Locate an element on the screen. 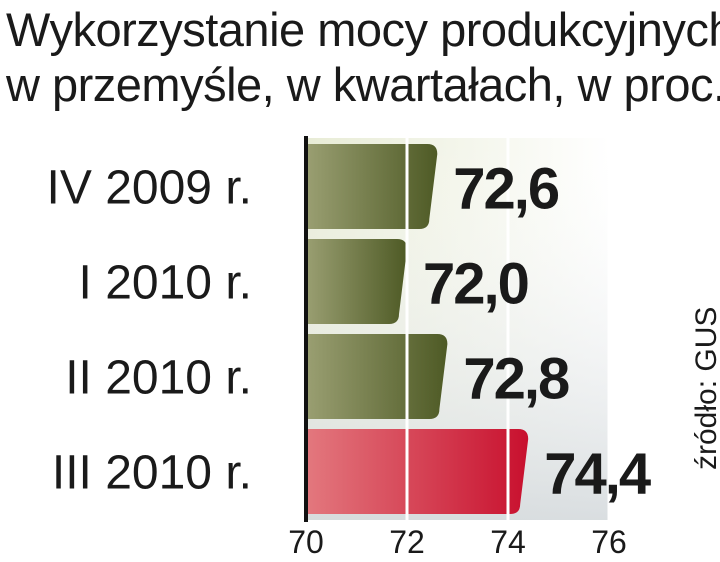  category-label-2: II 2010 r. is located at coordinates (158, 378).